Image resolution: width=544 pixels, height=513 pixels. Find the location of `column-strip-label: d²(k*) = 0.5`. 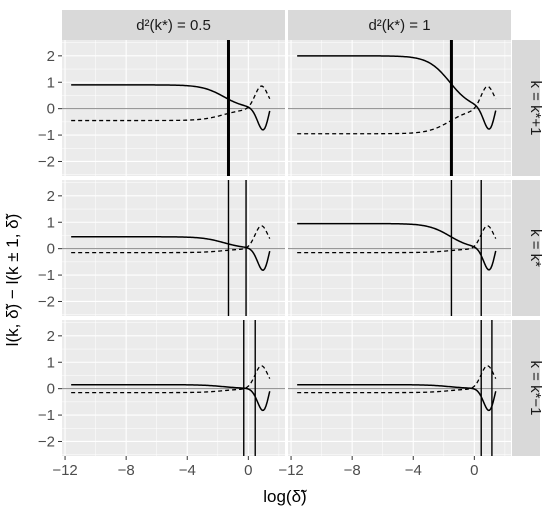

column-strip-label: d²(k*) = 0.5 is located at coordinates (173, 25).